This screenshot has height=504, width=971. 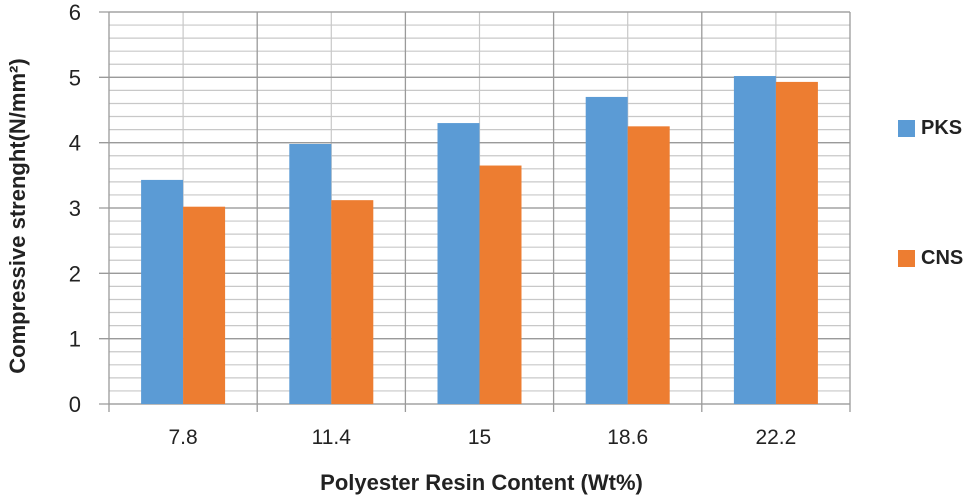 I want to click on bar-cns-7.8, so click(x=204, y=305).